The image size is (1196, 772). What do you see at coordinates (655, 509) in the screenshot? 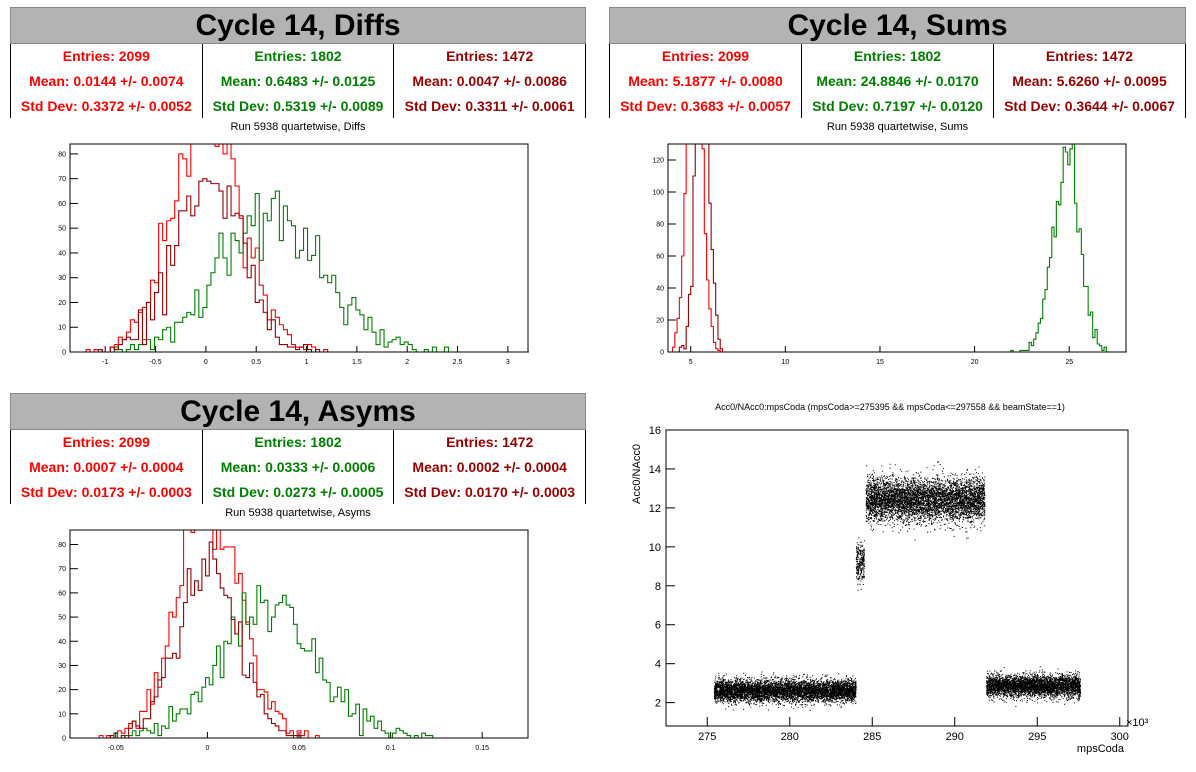
I see `y-tick-label: 12` at bounding box center [655, 509].